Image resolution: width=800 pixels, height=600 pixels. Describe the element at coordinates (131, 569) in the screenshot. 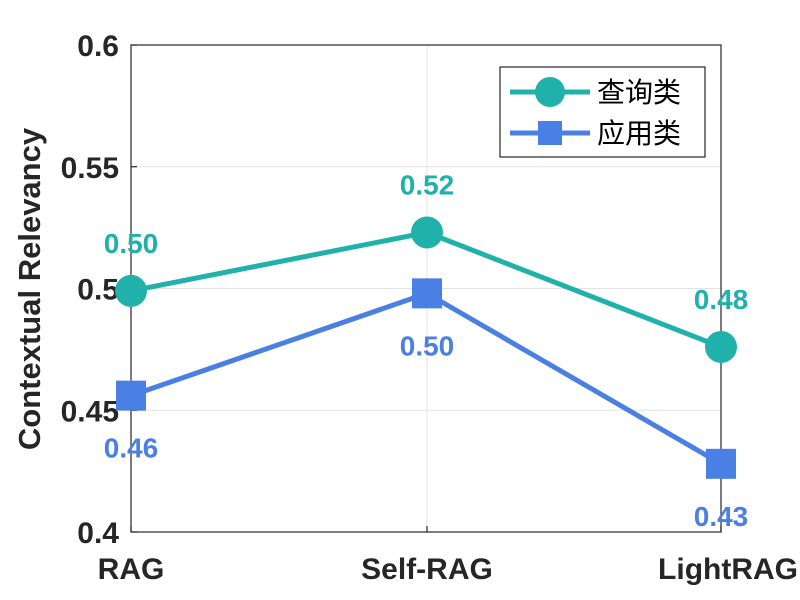

I see `x-tick-label-0: RAG` at that location.